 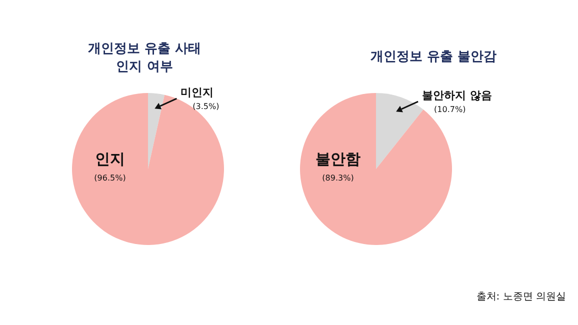 I want to click on slice-label: 미인지, so click(x=197, y=93).